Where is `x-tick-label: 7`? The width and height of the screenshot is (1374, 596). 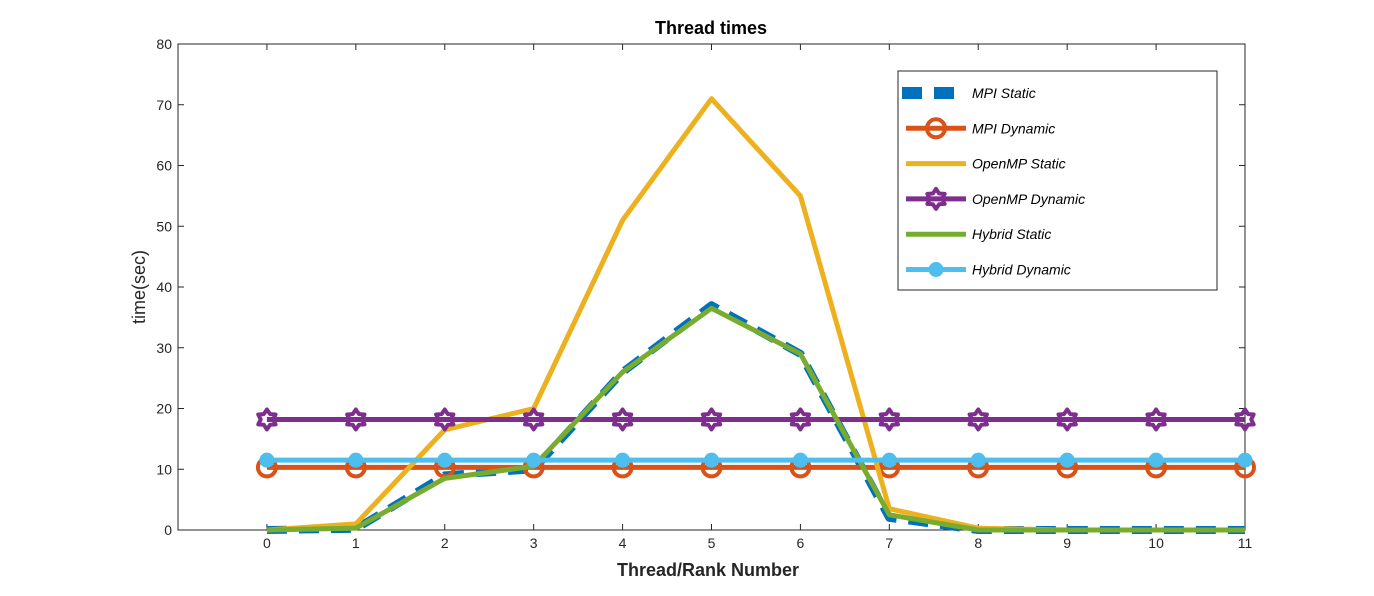 x-tick-label: 7 is located at coordinates (889, 543).